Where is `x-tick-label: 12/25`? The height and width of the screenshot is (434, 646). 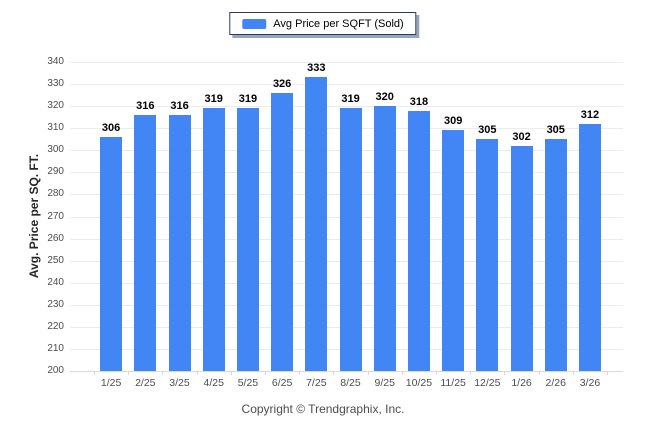 x-tick-label: 12/25 is located at coordinates (487, 383).